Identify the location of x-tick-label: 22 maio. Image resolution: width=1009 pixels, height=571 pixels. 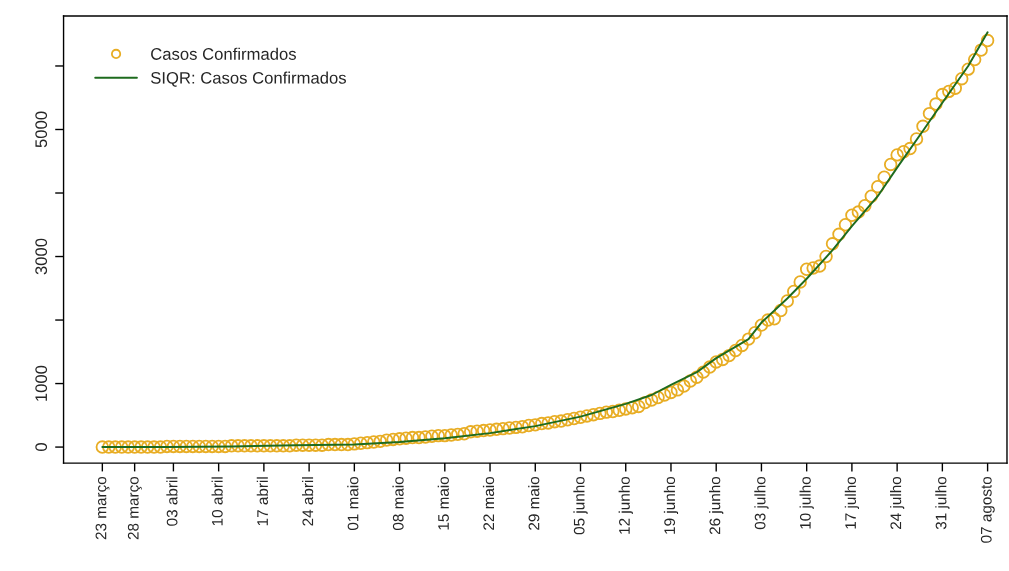
(488, 503).